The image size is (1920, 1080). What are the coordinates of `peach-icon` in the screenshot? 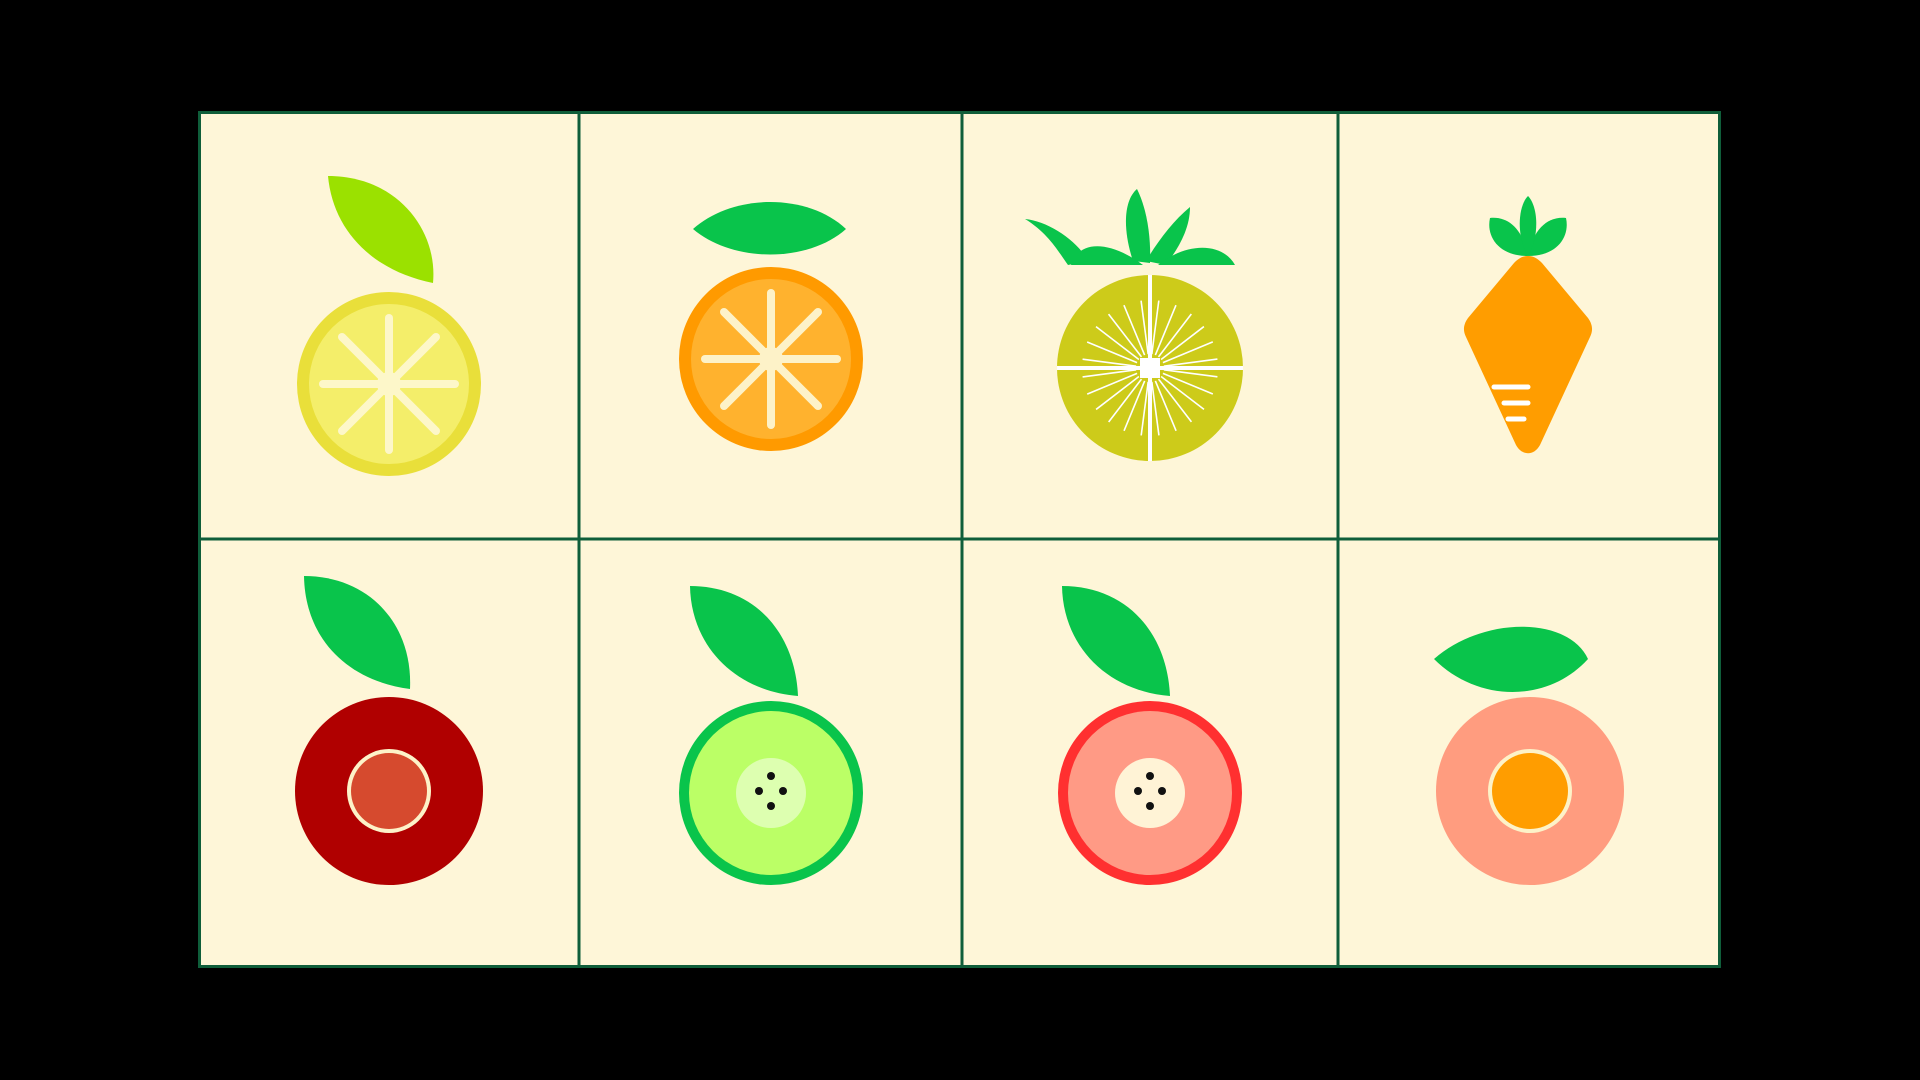 It's located at (1529, 755).